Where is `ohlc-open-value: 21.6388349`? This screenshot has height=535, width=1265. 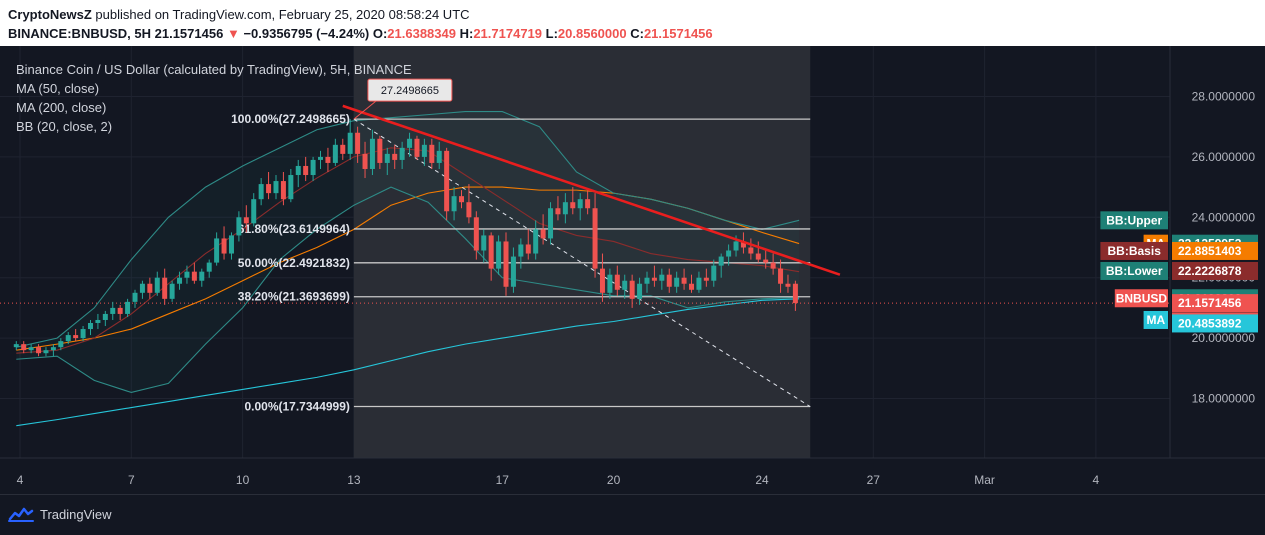 ohlc-open-value: 21.6388349 is located at coordinates (421, 33).